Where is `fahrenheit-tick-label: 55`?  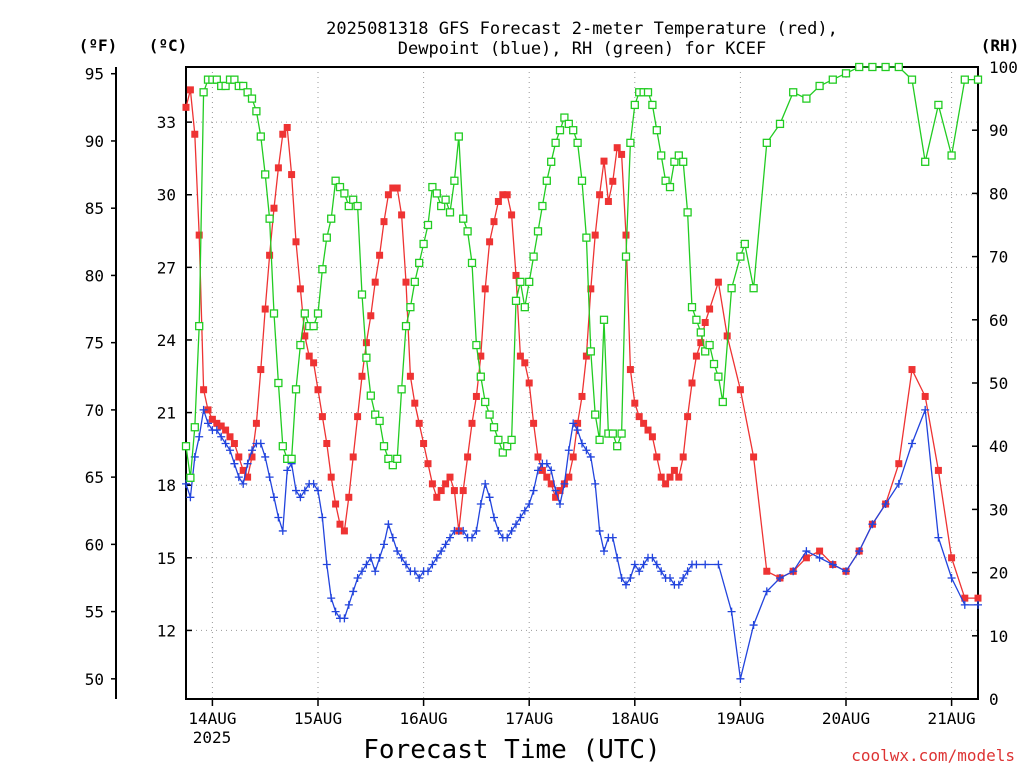 fahrenheit-tick-label: 55 is located at coordinates (94, 612).